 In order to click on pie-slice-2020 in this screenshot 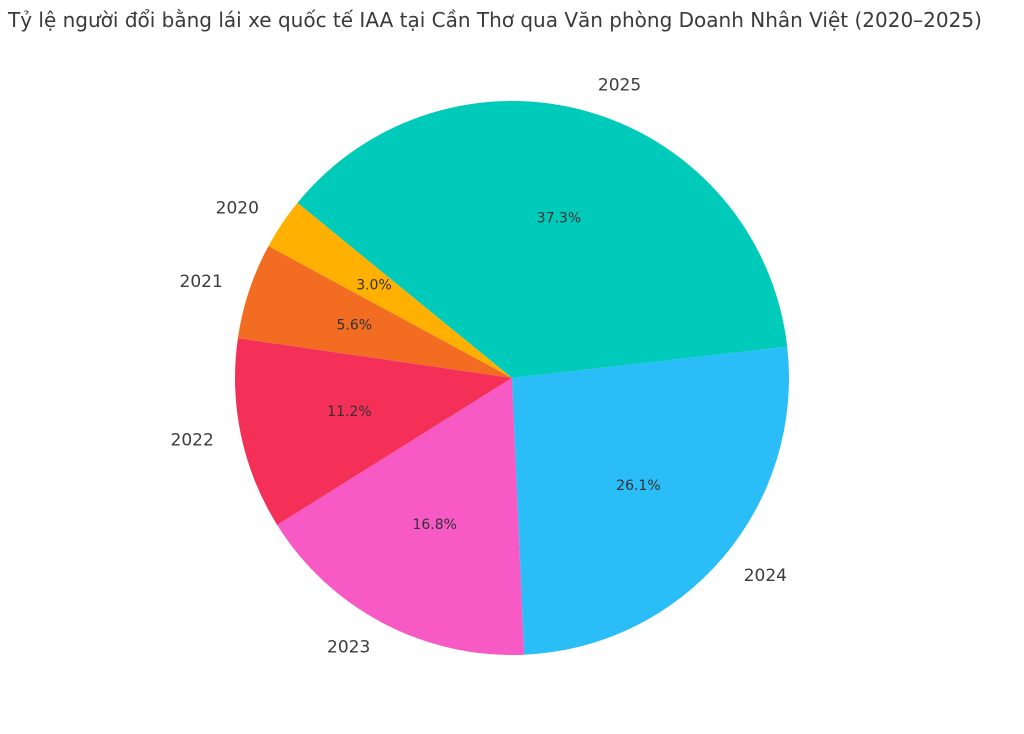, I will do `click(390, 290)`.